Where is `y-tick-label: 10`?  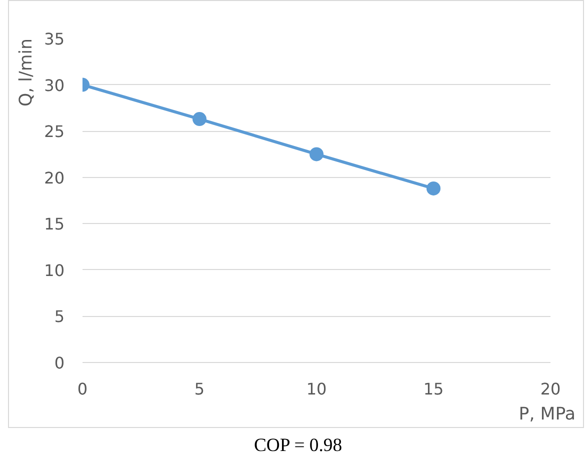
y-tick-label: 10 is located at coordinates (54, 270).